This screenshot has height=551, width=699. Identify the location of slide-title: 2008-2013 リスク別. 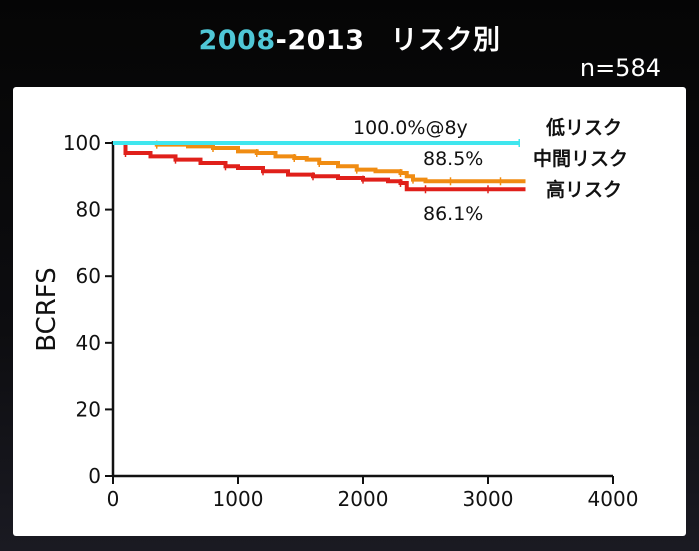
(349, 37).